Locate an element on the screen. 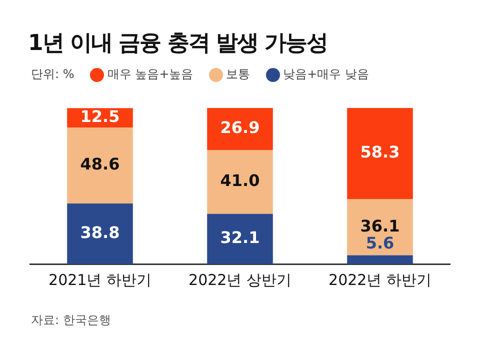 The width and height of the screenshot is (480, 348). data-label: 36.1 is located at coordinates (380, 226).